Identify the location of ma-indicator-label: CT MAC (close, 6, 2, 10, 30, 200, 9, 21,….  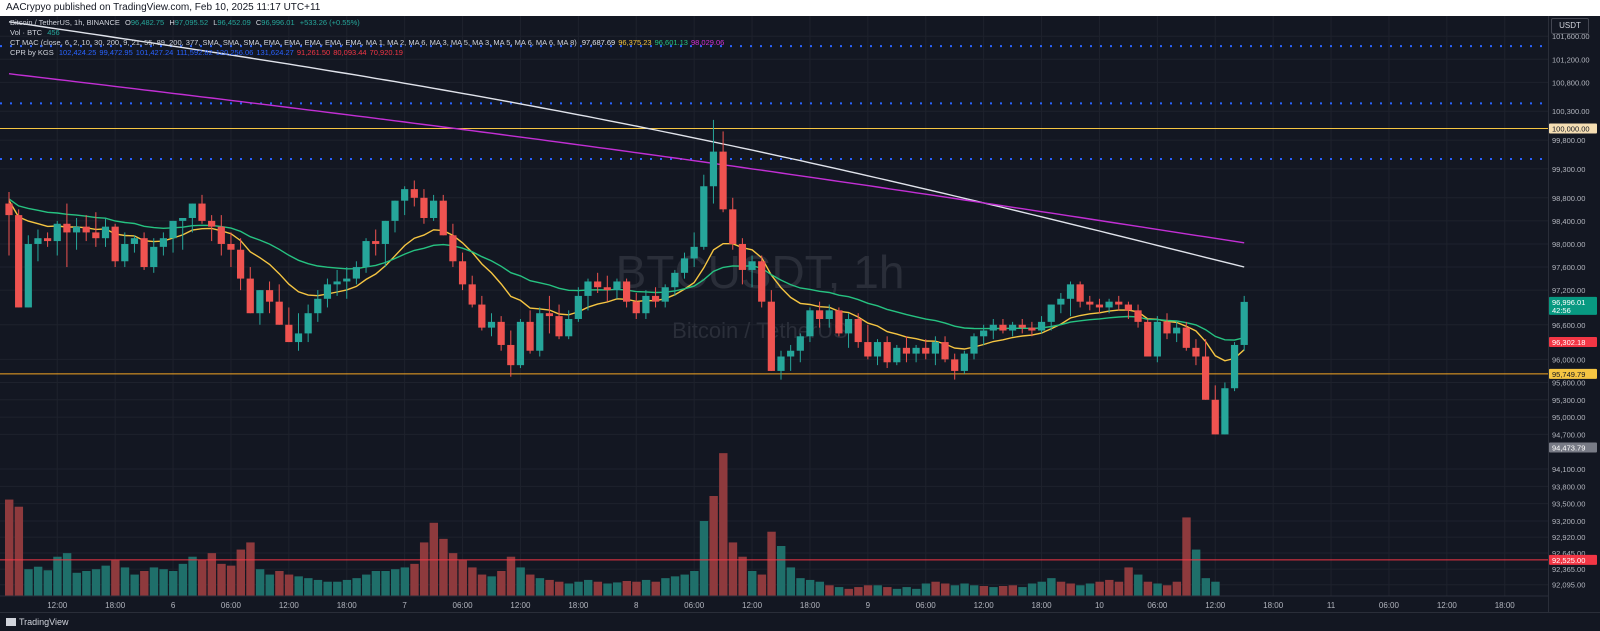
(293, 42).